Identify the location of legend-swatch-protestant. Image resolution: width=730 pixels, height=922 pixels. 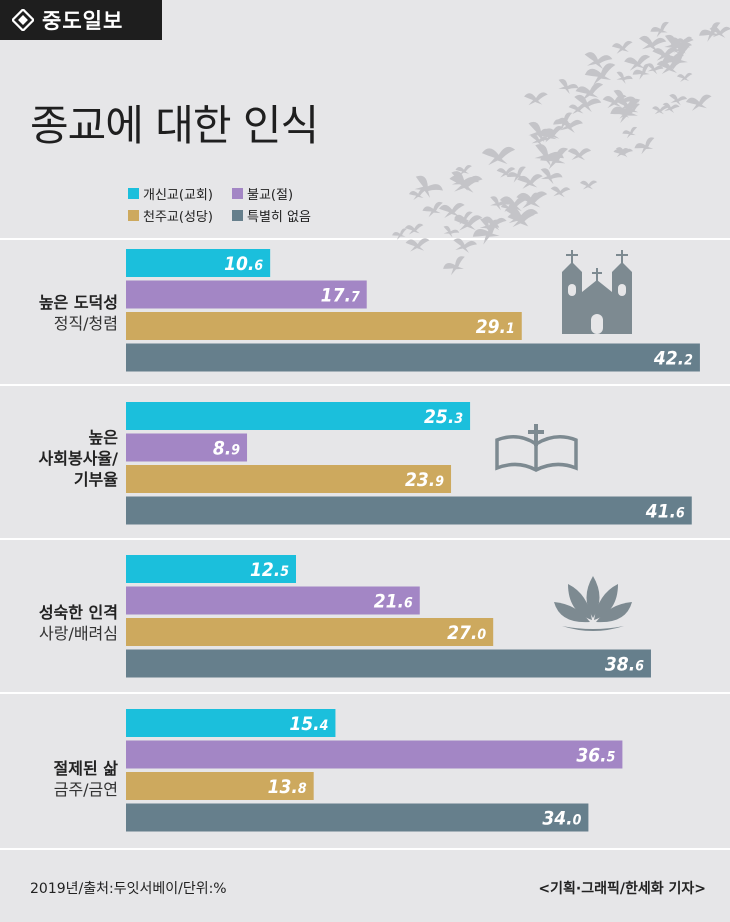
(133, 193).